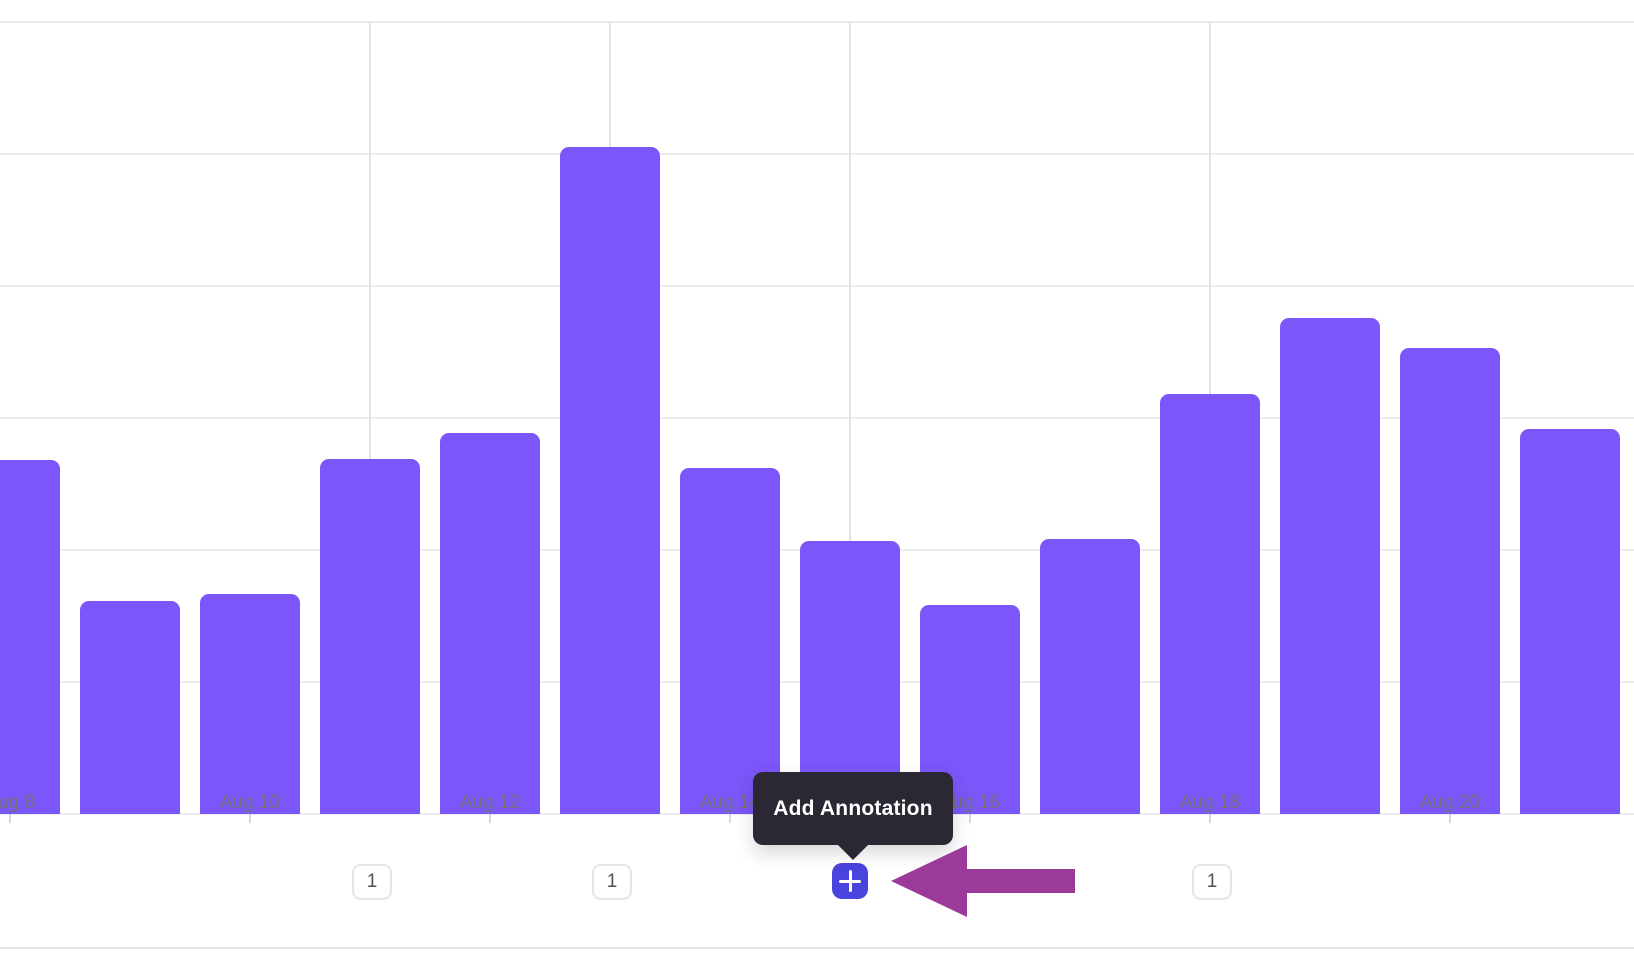  Describe the element at coordinates (853, 851) in the screenshot. I see `tooltip-pointer` at that location.